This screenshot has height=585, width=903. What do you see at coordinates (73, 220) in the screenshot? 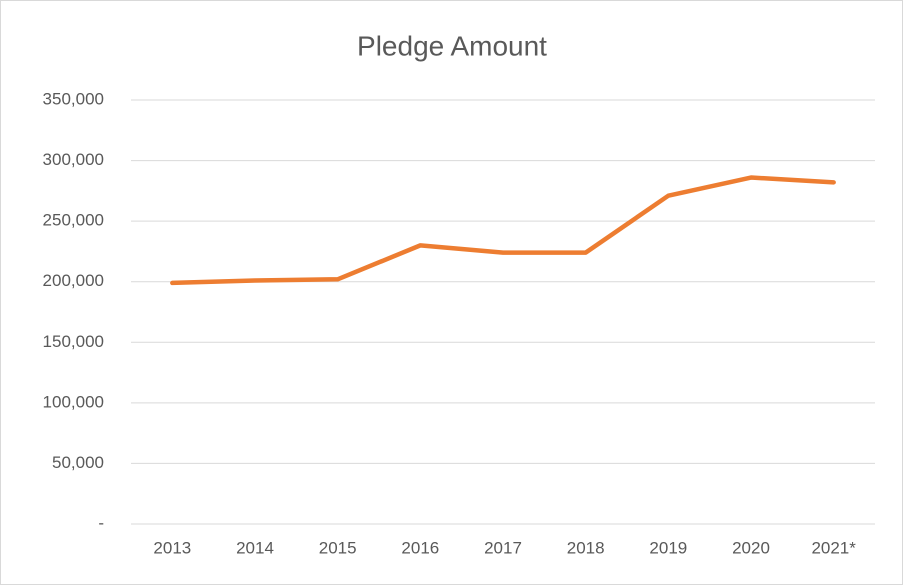
I see `y-tick-label: 250,000` at bounding box center [73, 220].